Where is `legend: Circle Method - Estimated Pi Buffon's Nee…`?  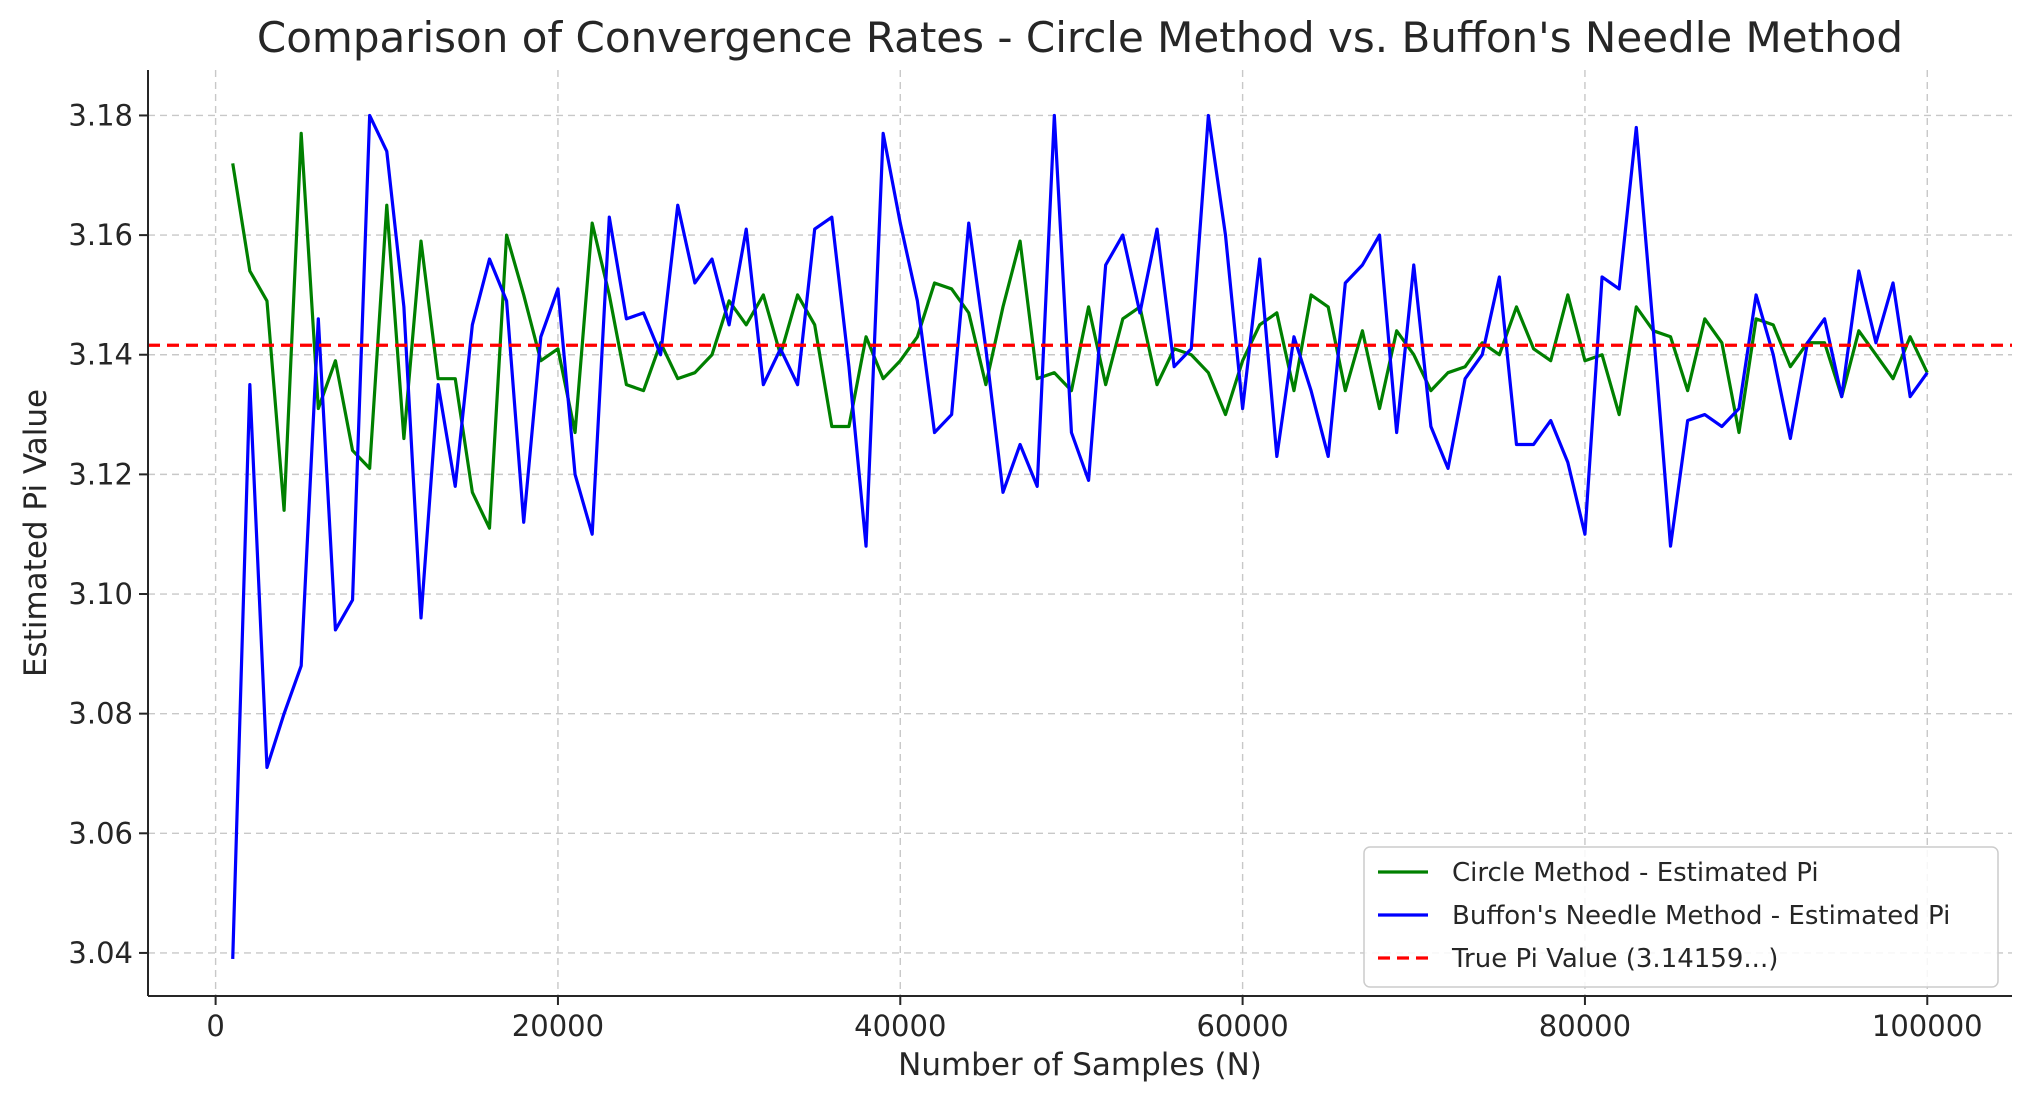 legend: Circle Method - Estimated Pi Buffon's Nee… is located at coordinates (1681, 917).